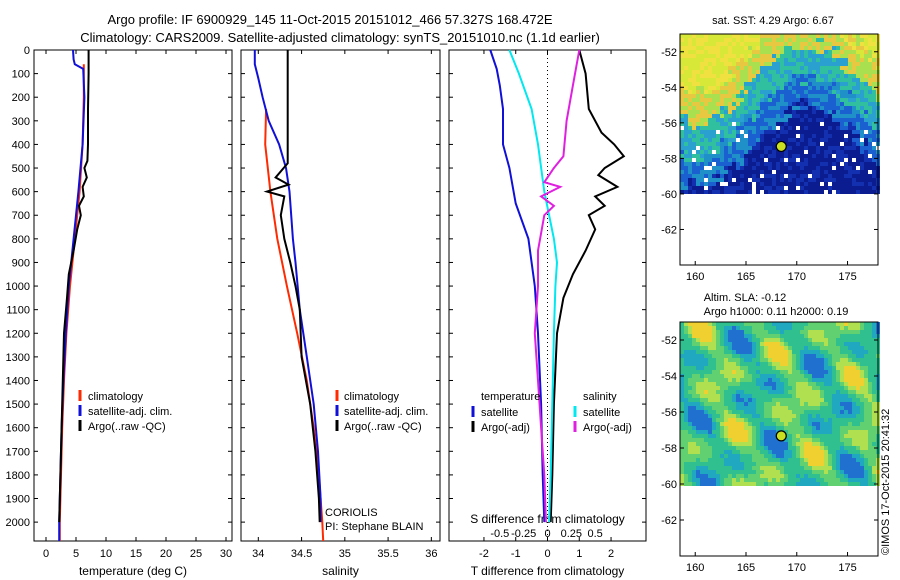 The height and width of the screenshot is (580, 900). What do you see at coordinates (351, 513) in the screenshot?
I see `annotation-source: CORIOLIS` at bounding box center [351, 513].